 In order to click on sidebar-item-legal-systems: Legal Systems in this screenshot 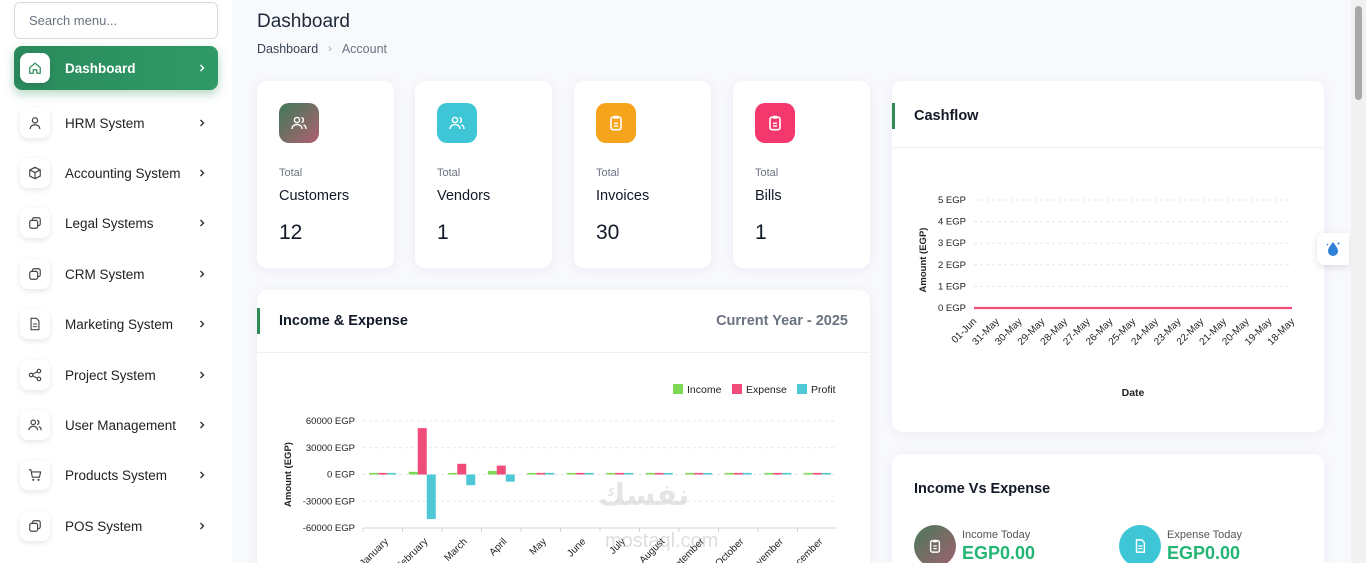, I will do `click(116, 223)`.